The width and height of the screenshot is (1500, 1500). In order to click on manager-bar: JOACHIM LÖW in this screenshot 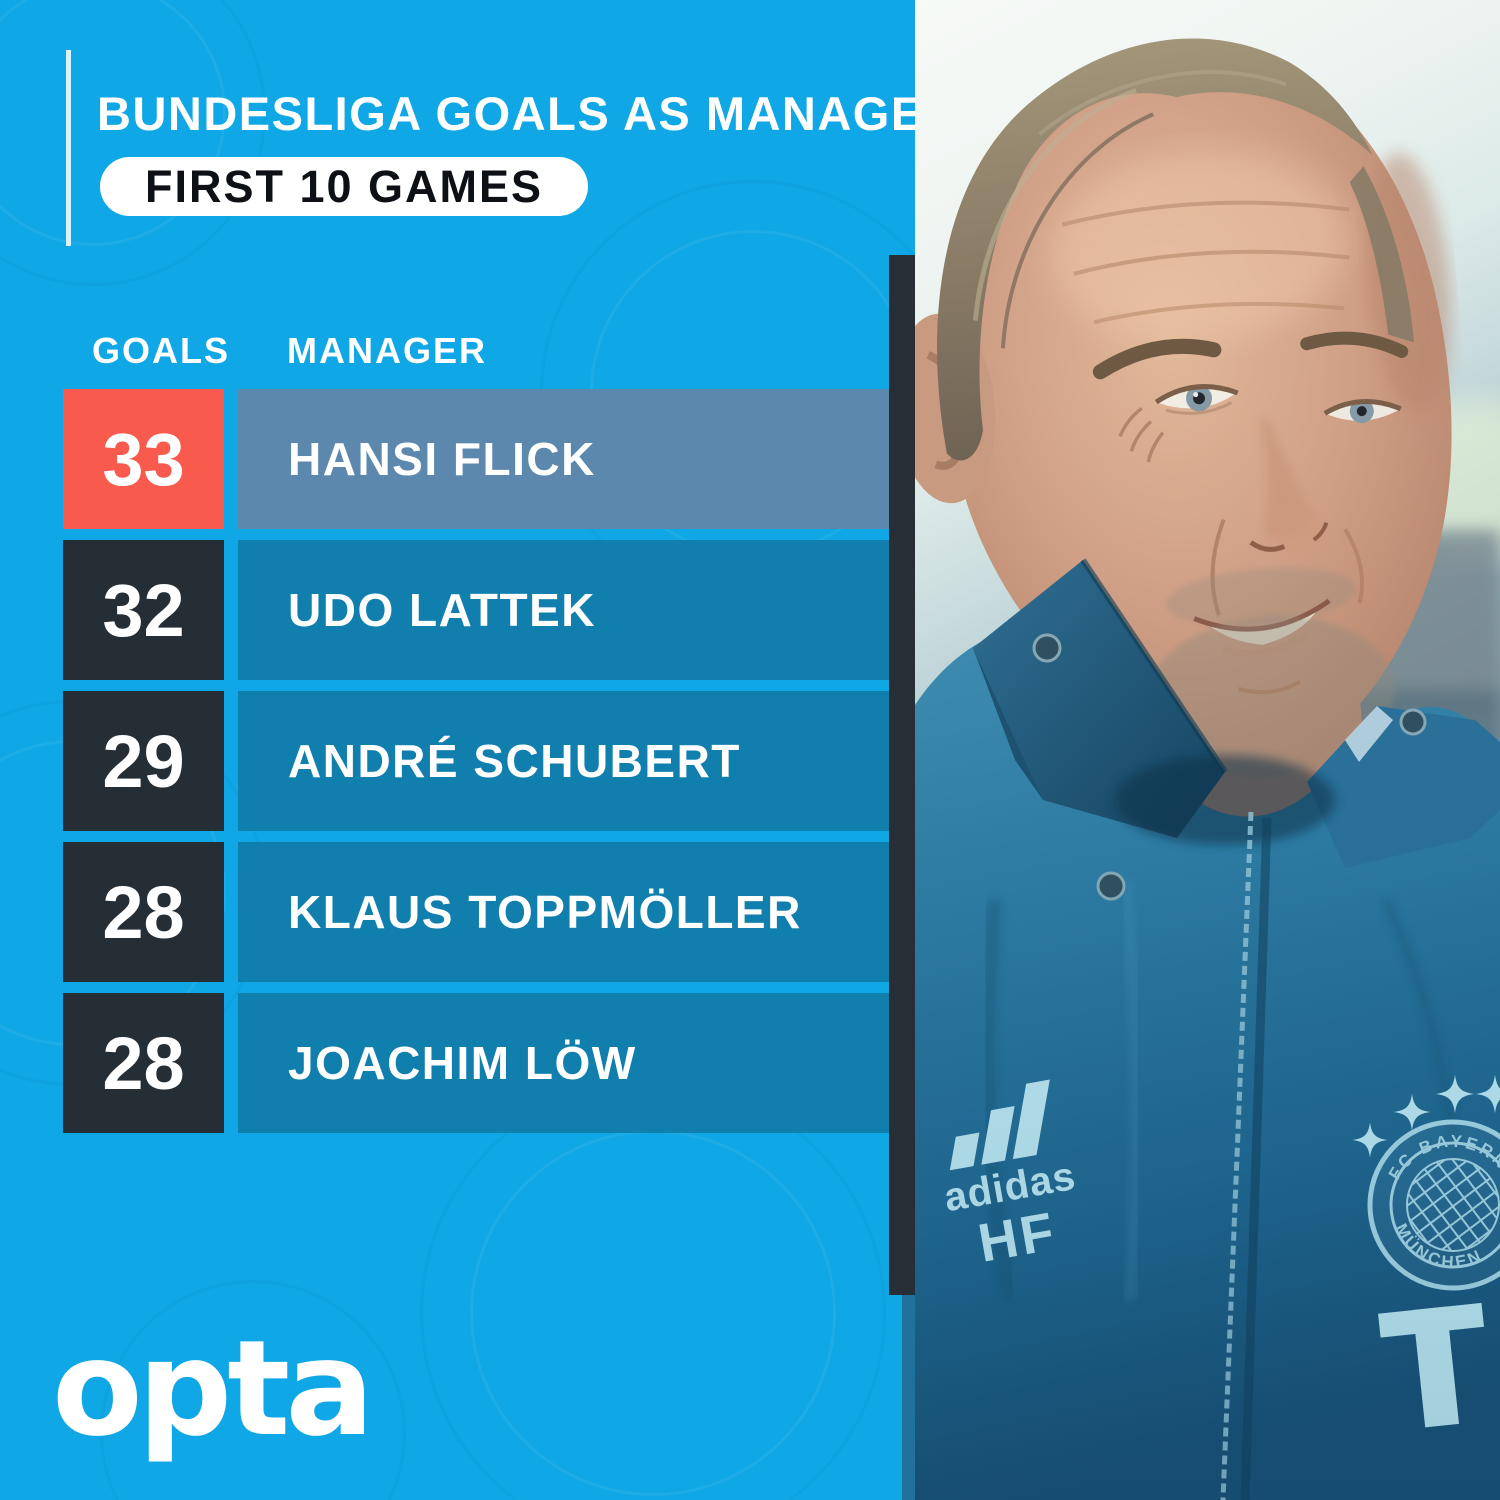, I will do `click(563, 1063)`.